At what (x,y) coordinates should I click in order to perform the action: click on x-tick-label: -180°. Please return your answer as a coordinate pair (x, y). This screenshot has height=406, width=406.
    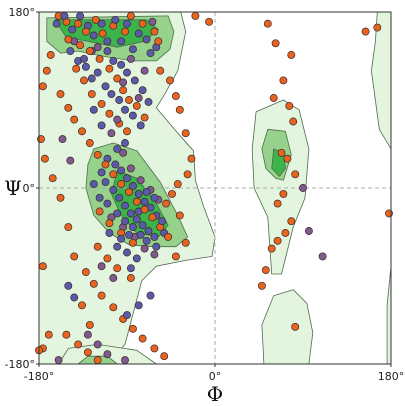
    Looking at the image, I should click on (39, 376).